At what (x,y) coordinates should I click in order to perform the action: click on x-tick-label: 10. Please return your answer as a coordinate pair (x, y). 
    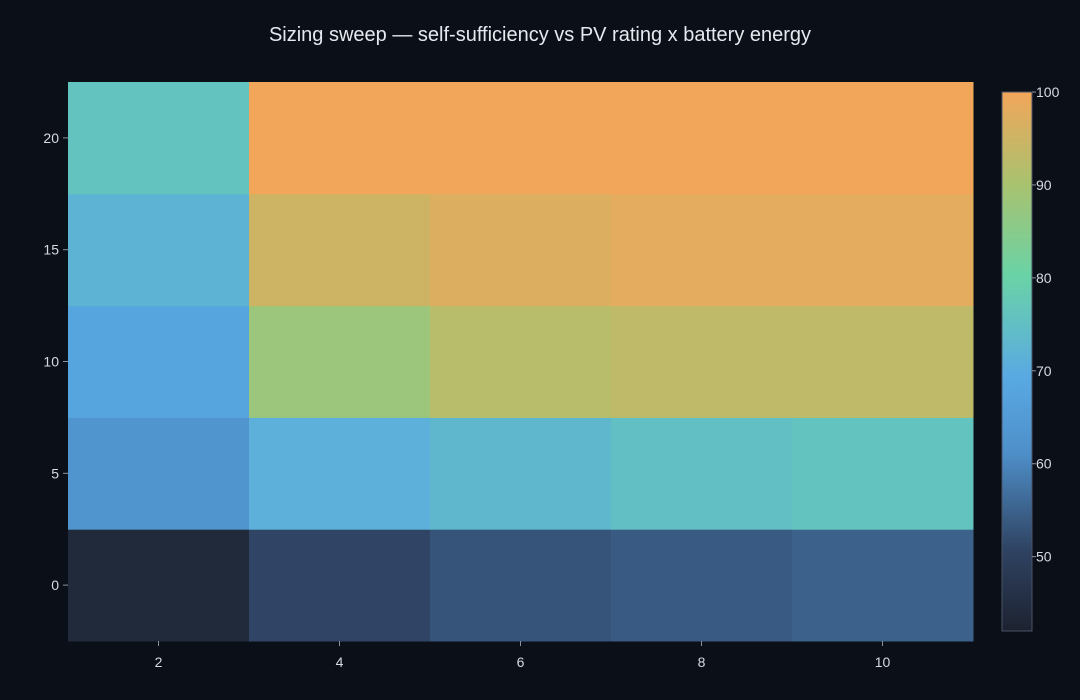
    Looking at the image, I should click on (883, 662).